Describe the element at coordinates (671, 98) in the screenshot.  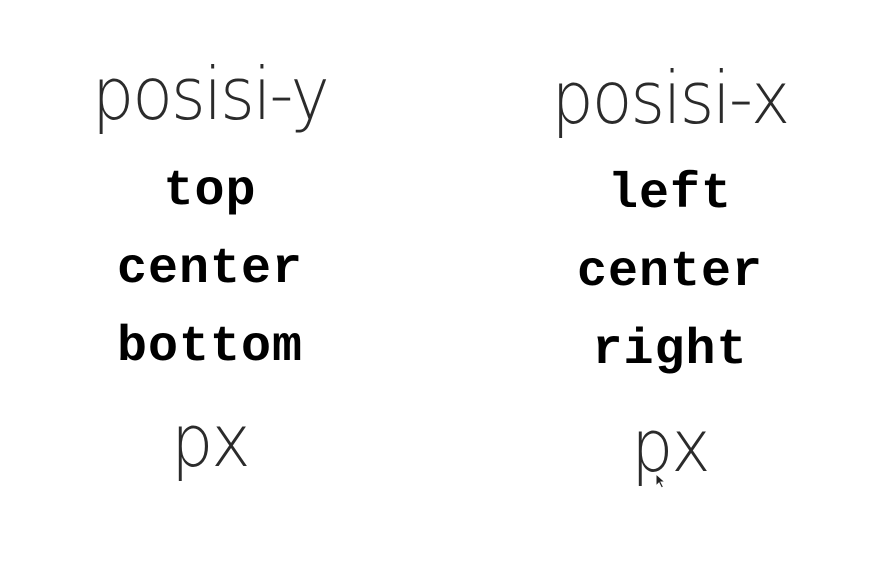
I see `heading-posisi-x: posisi-x` at that location.